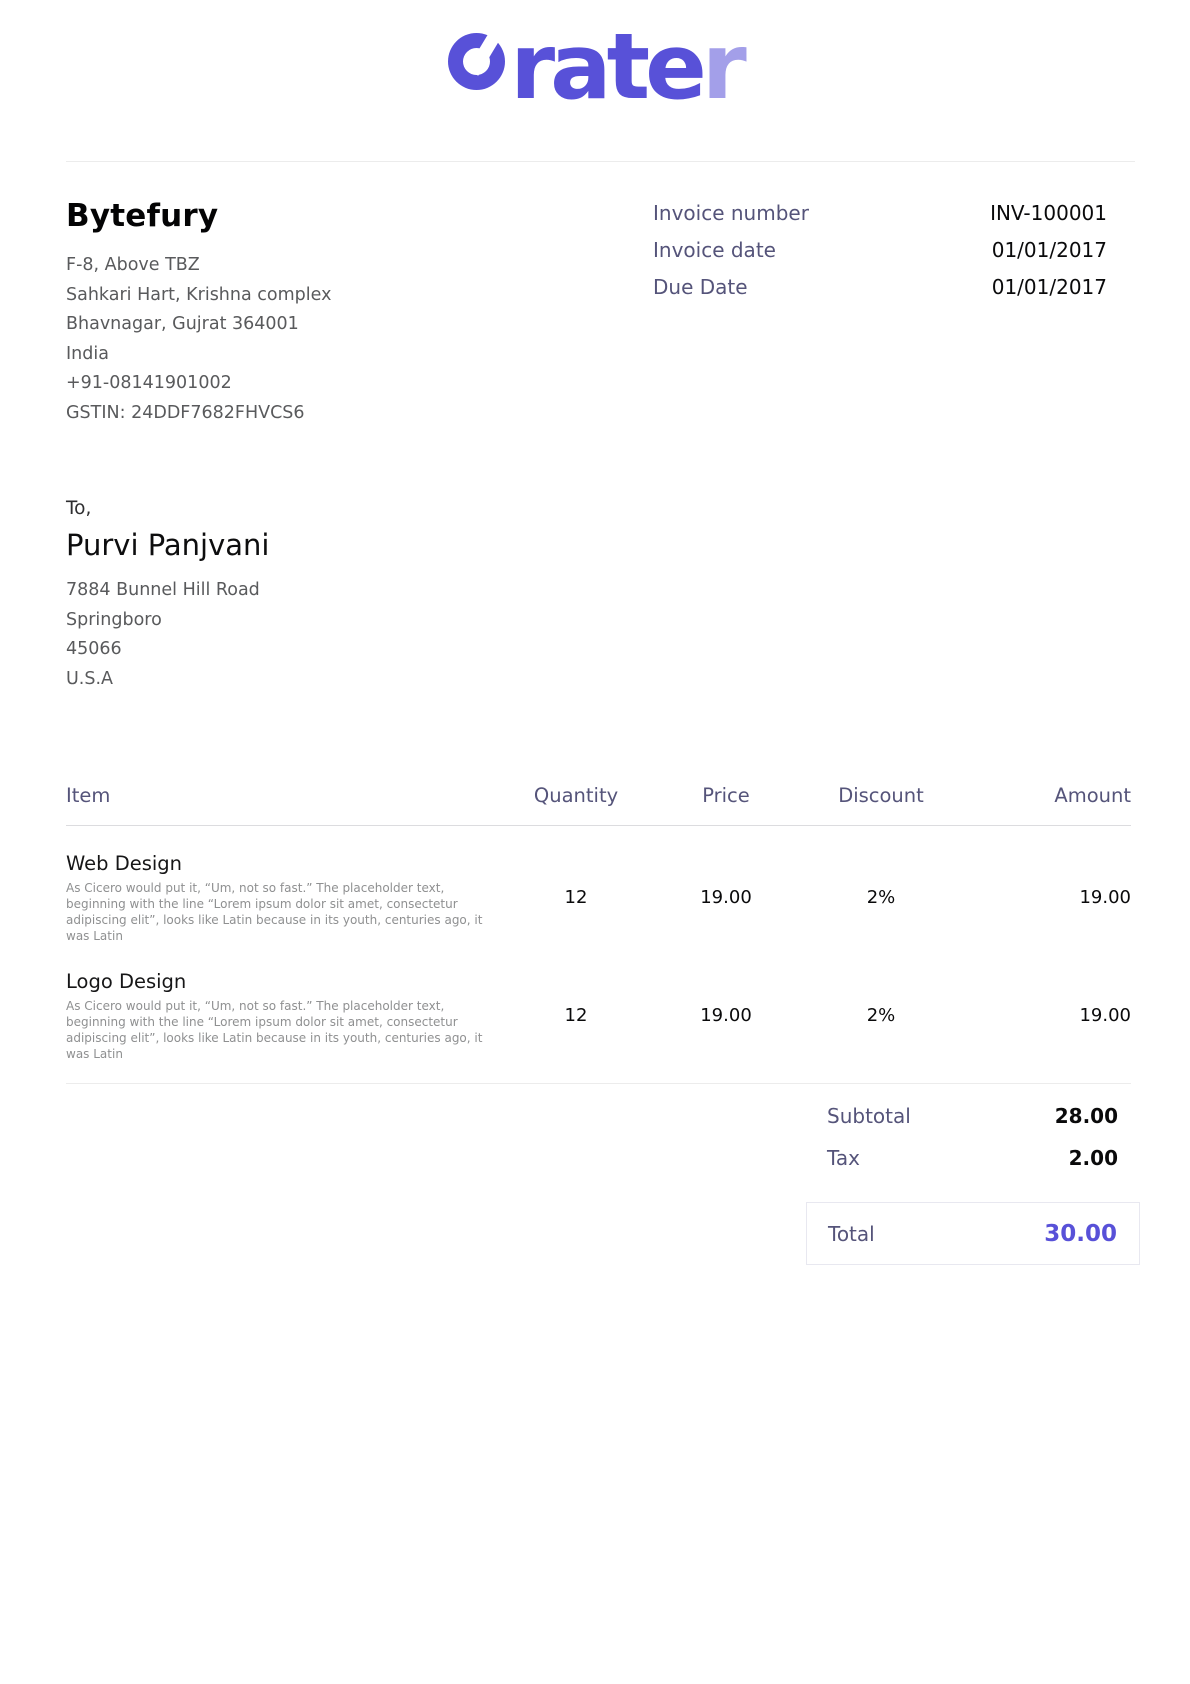 This screenshot has width=1190, height=1684. What do you see at coordinates (973, 1158) in the screenshot?
I see `tax-row: Tax 2.00` at bounding box center [973, 1158].